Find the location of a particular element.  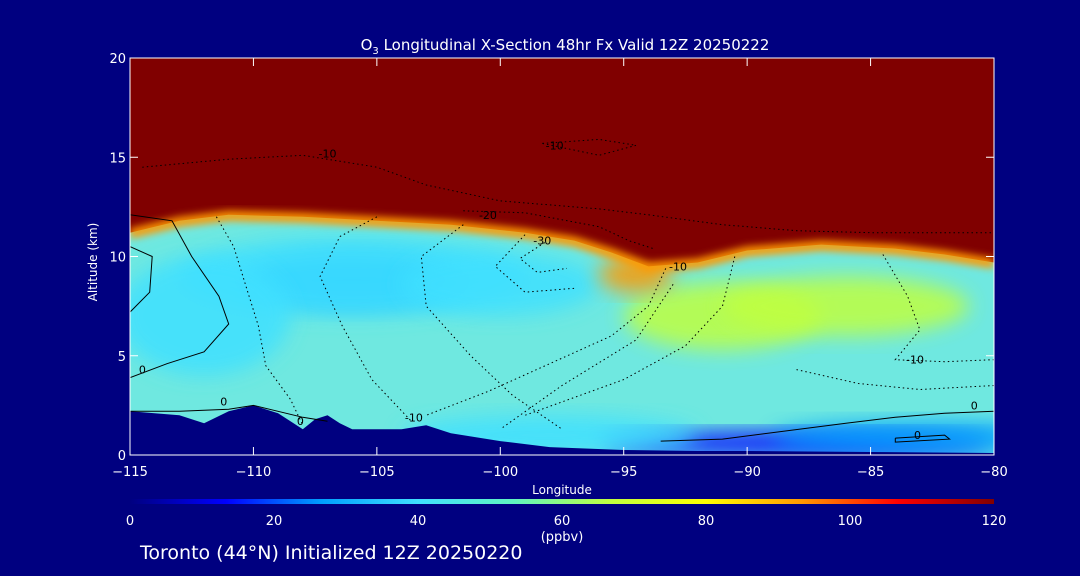

x-axis-label: Longitude is located at coordinates (562, 490).